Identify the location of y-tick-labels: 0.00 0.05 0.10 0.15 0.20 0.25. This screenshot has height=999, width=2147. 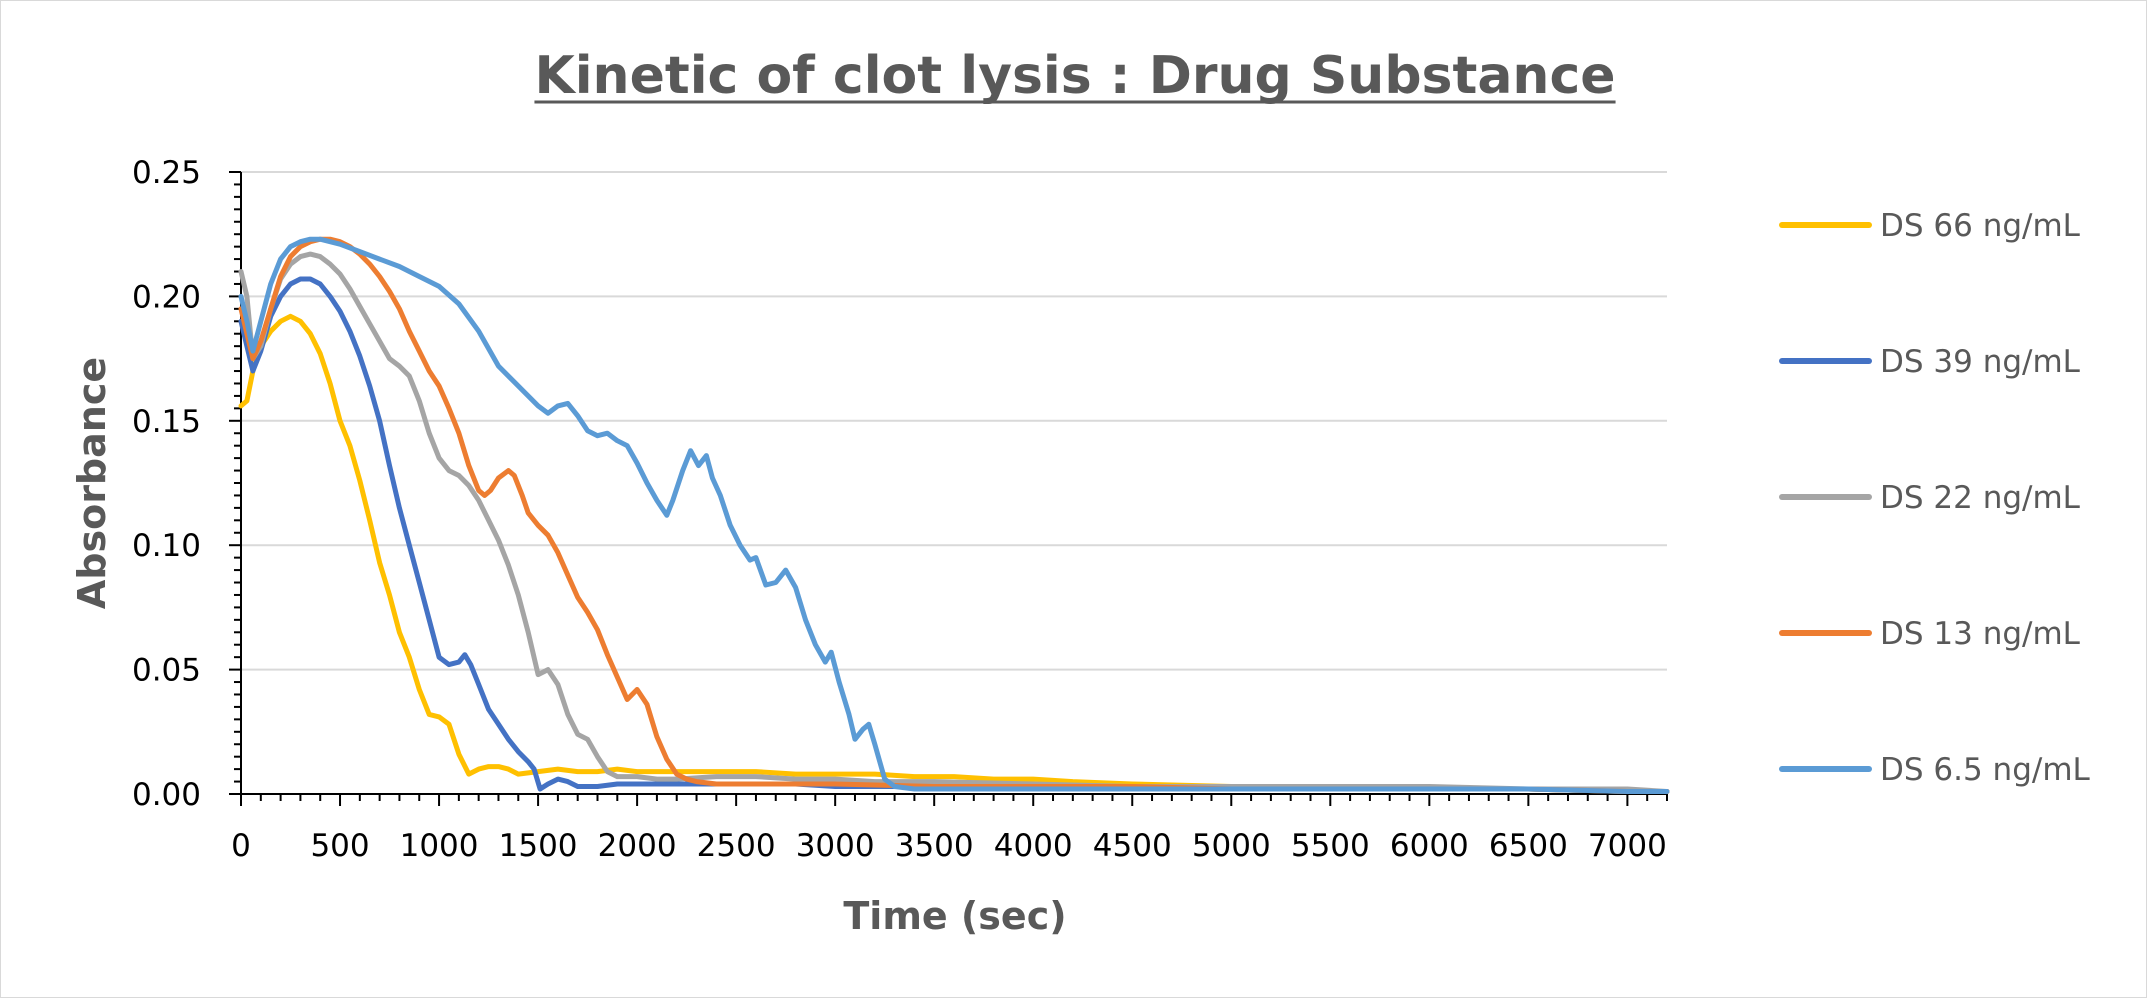
(166, 484).